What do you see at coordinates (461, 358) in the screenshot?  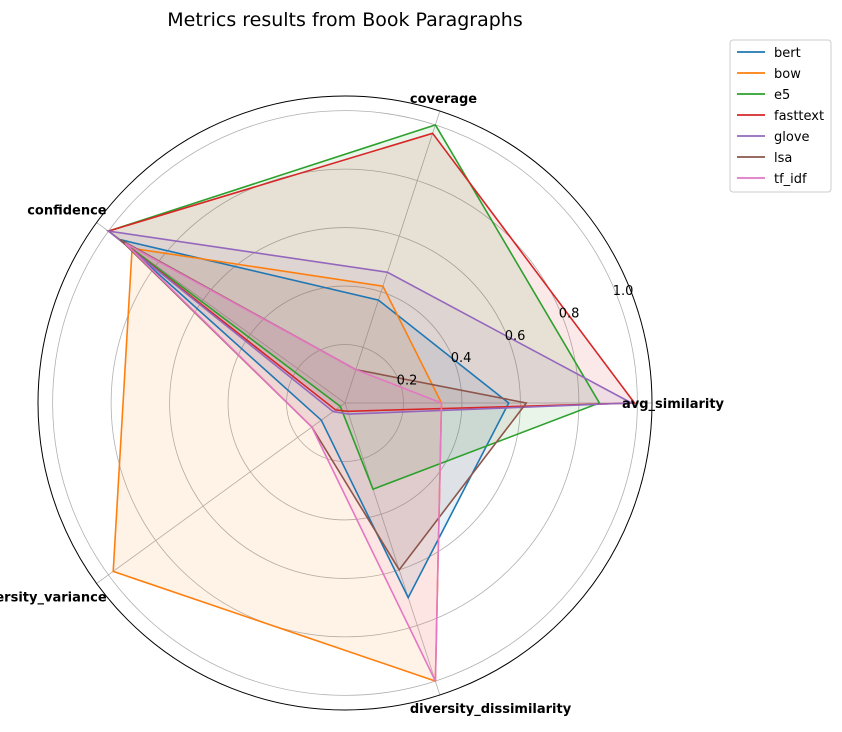 I see `tick-label-0.4: 0.4` at bounding box center [461, 358].